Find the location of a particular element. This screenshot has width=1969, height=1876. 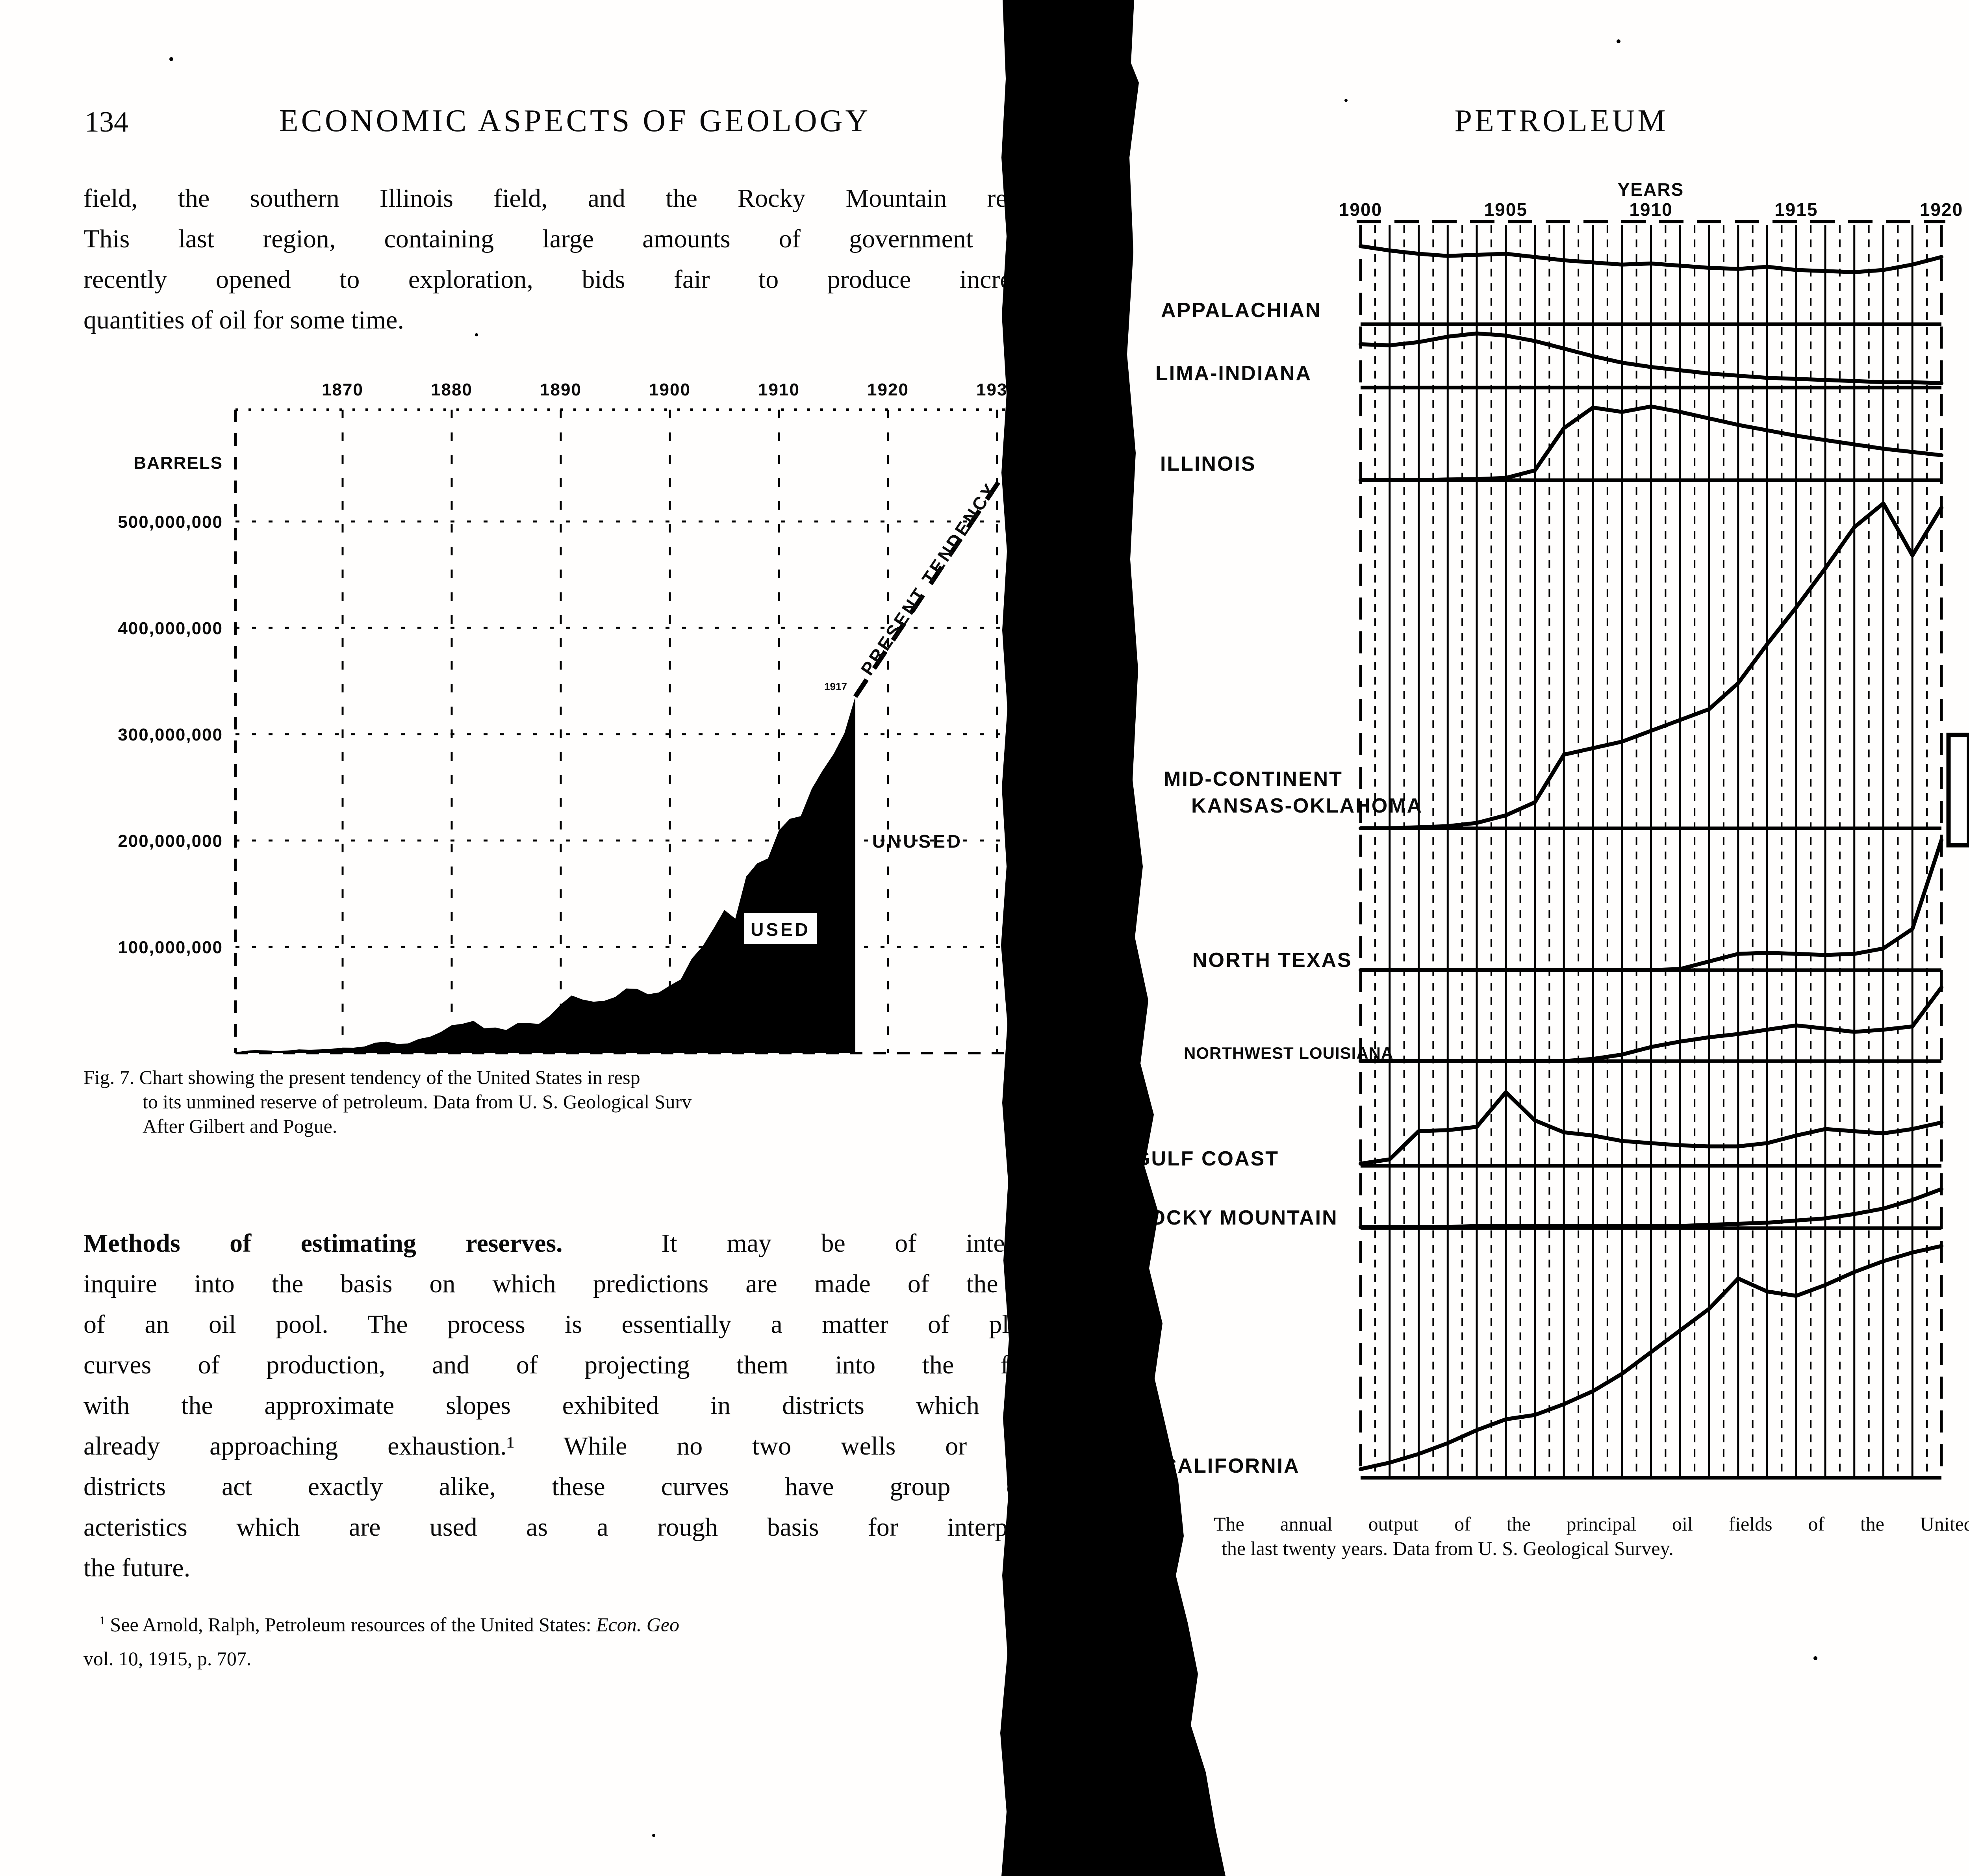

fig8-curve-rocky-mountain is located at coordinates (1651, 1208).